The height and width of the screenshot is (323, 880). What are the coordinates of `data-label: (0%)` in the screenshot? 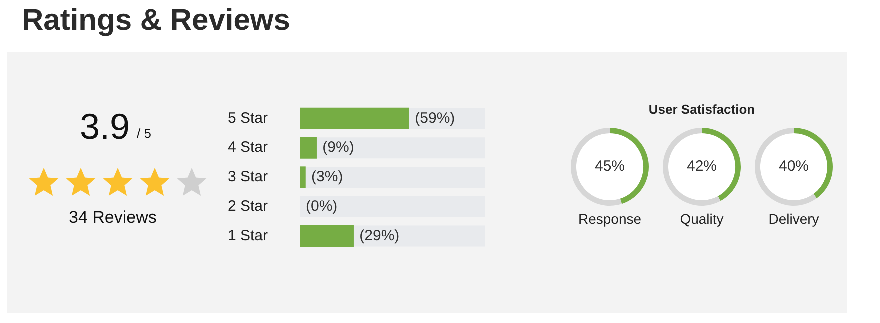 It's located at (322, 207).